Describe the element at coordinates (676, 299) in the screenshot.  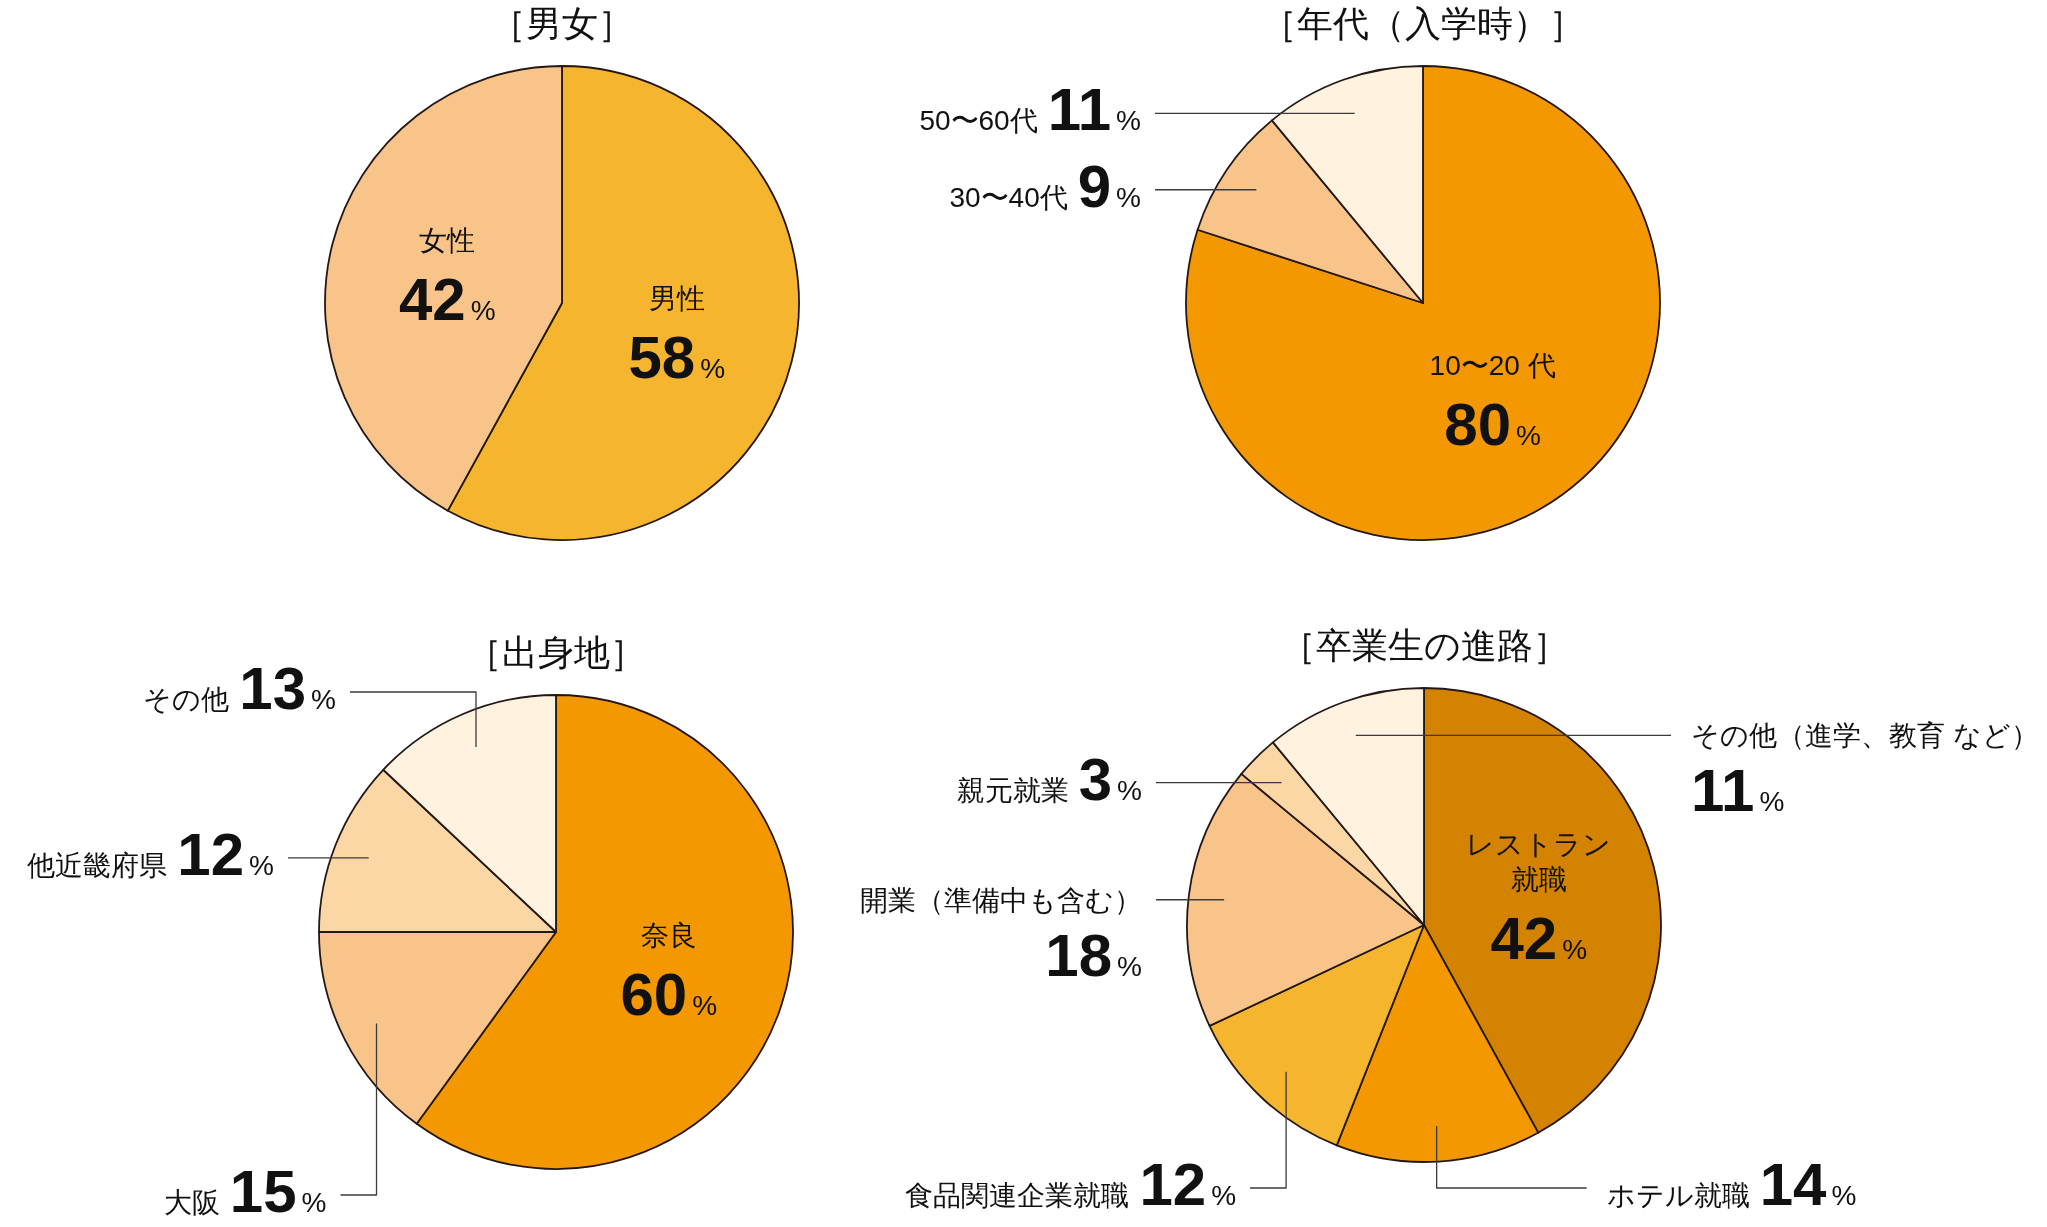
I see `slice-label: 男性` at that location.